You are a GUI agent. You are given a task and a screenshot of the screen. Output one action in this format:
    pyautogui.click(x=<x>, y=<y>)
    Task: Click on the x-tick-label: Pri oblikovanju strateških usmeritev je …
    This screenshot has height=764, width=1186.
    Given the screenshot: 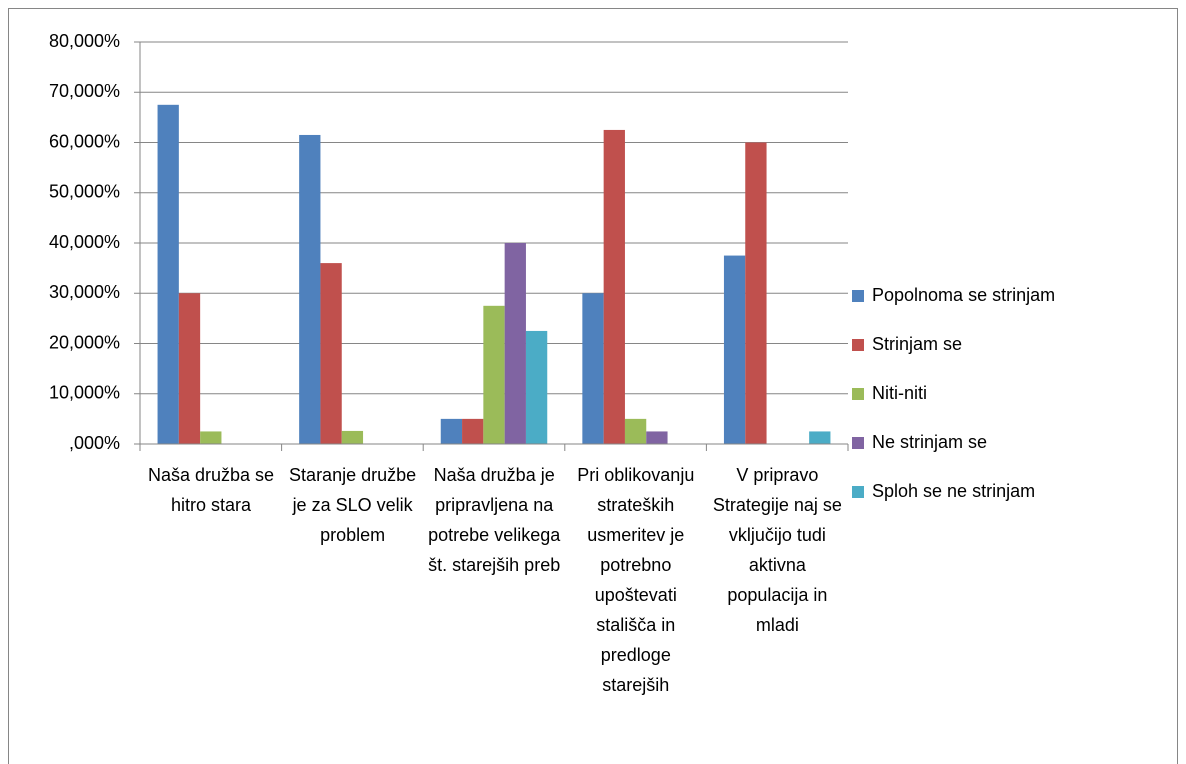 What is the action you would take?
    pyautogui.click(x=636, y=580)
    